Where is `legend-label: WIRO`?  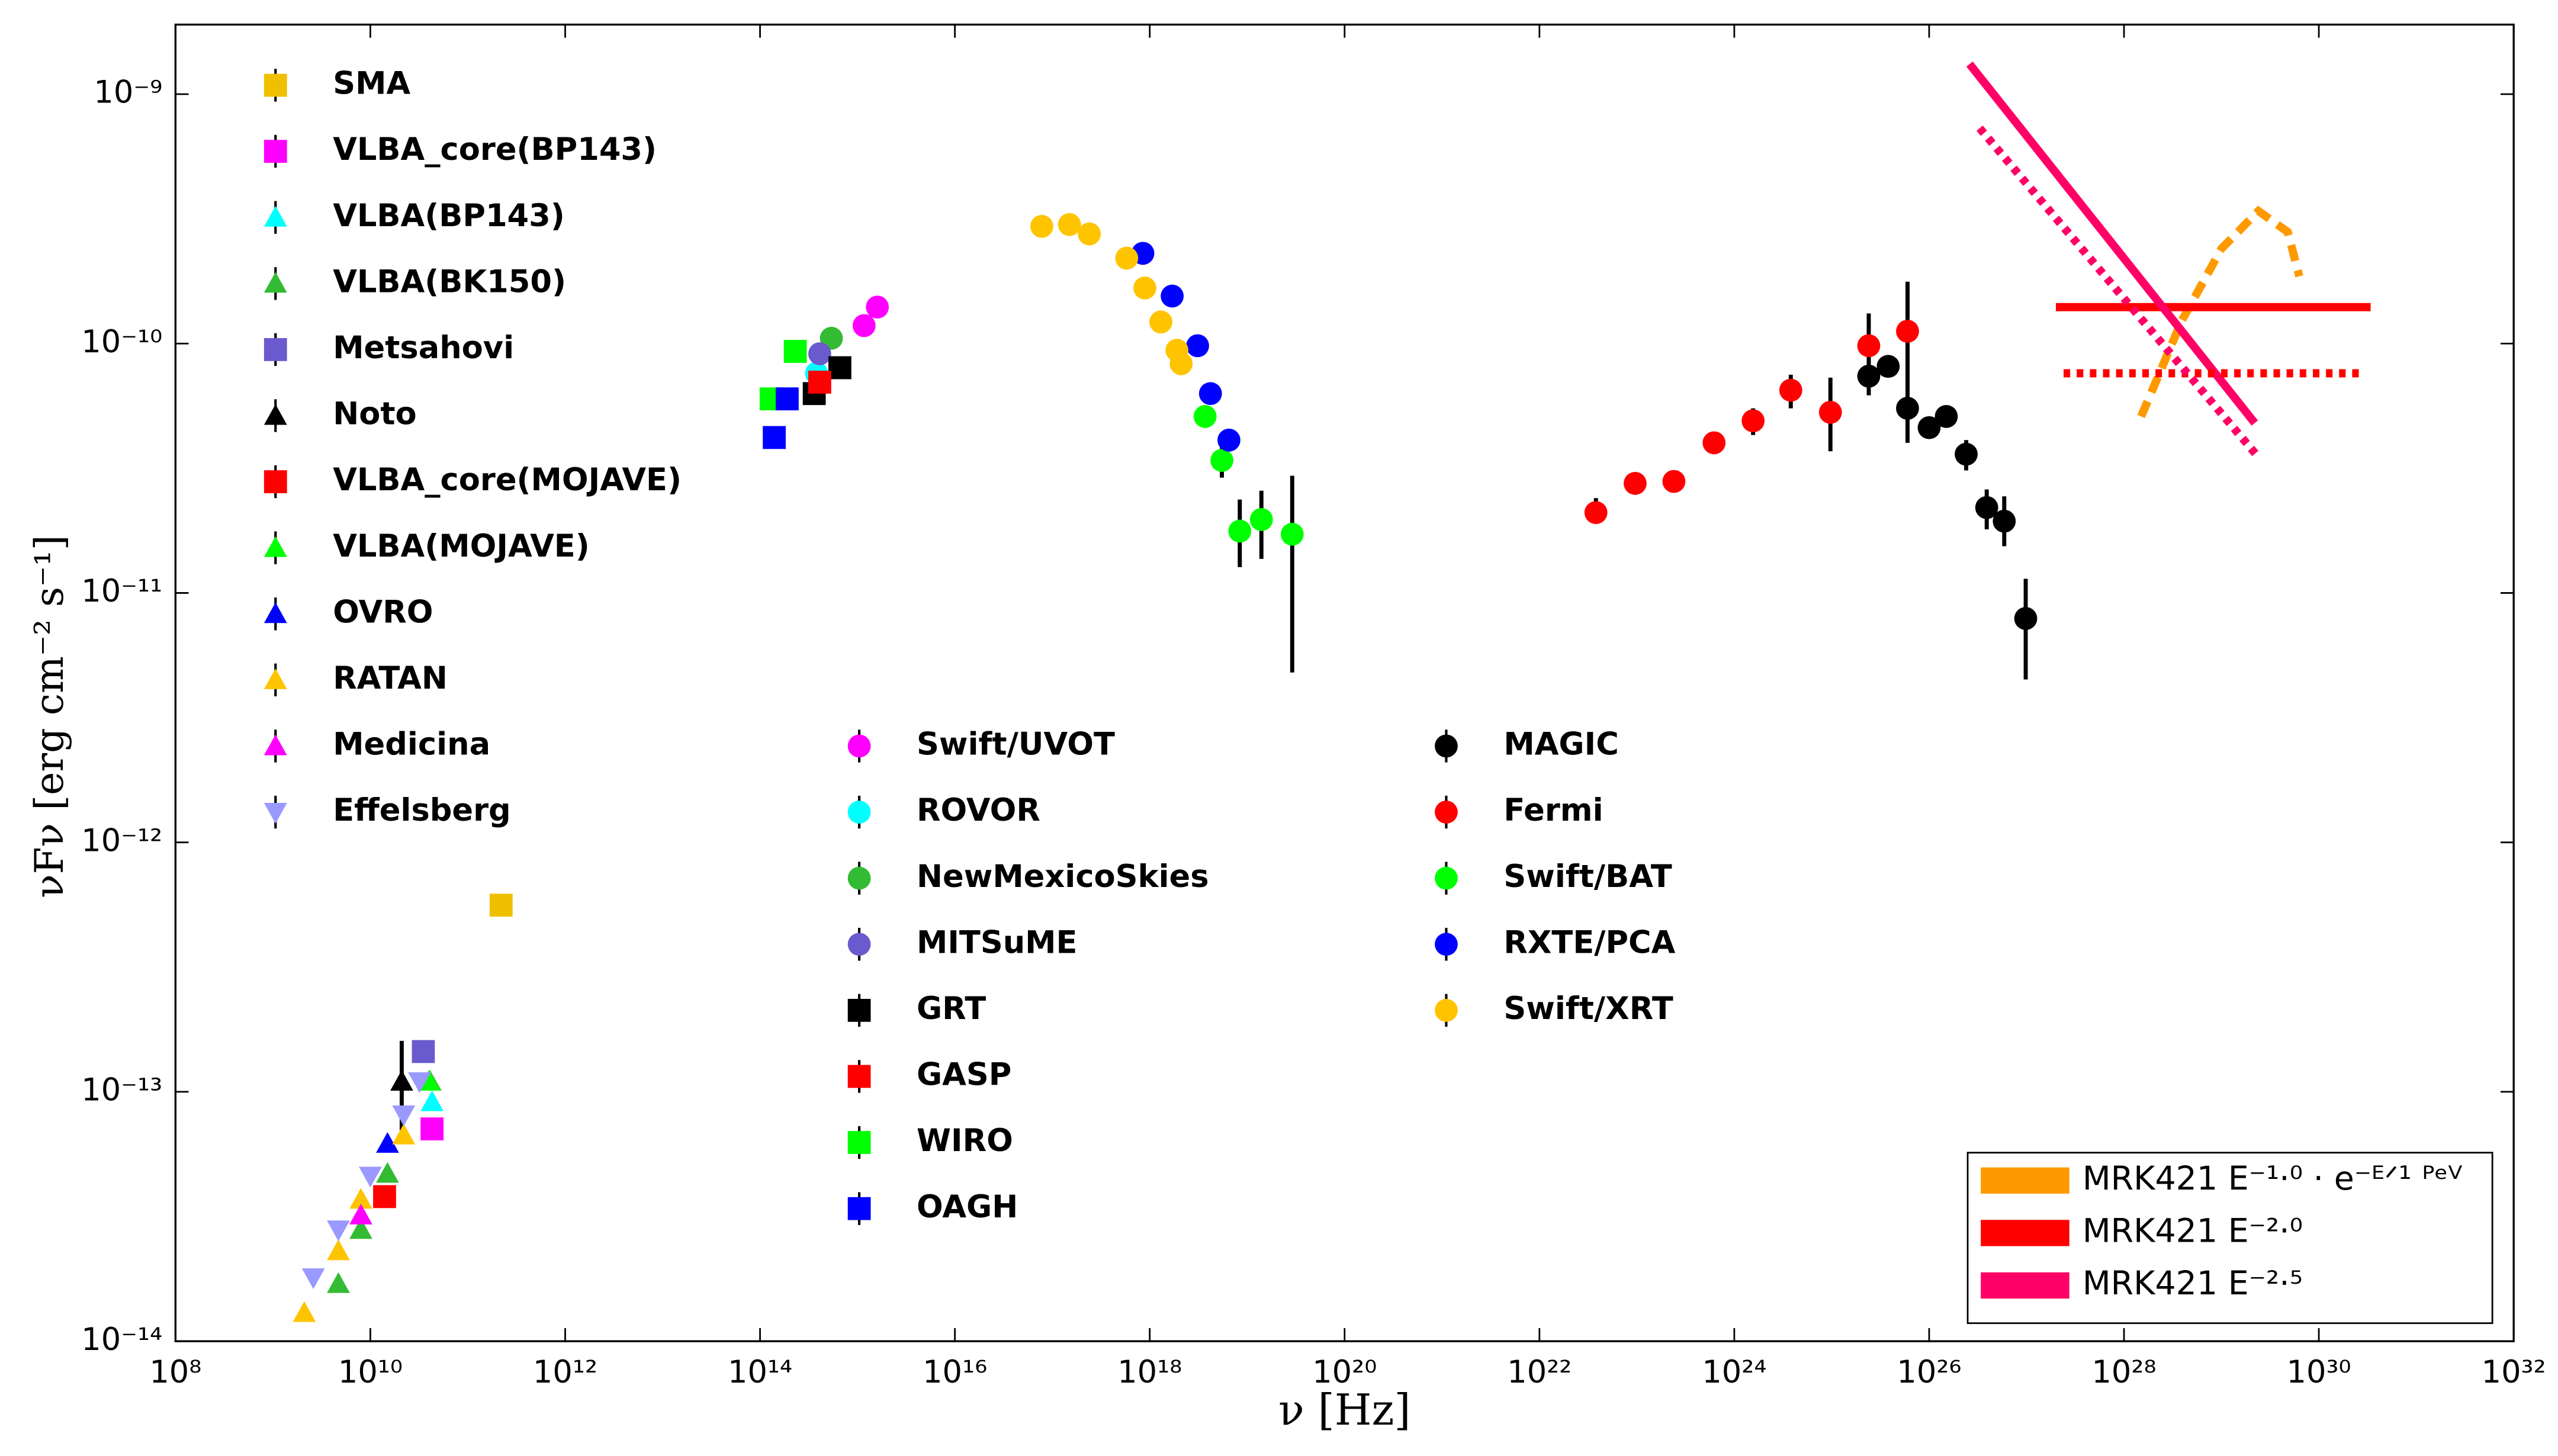
legend-label: WIRO is located at coordinates (965, 1141).